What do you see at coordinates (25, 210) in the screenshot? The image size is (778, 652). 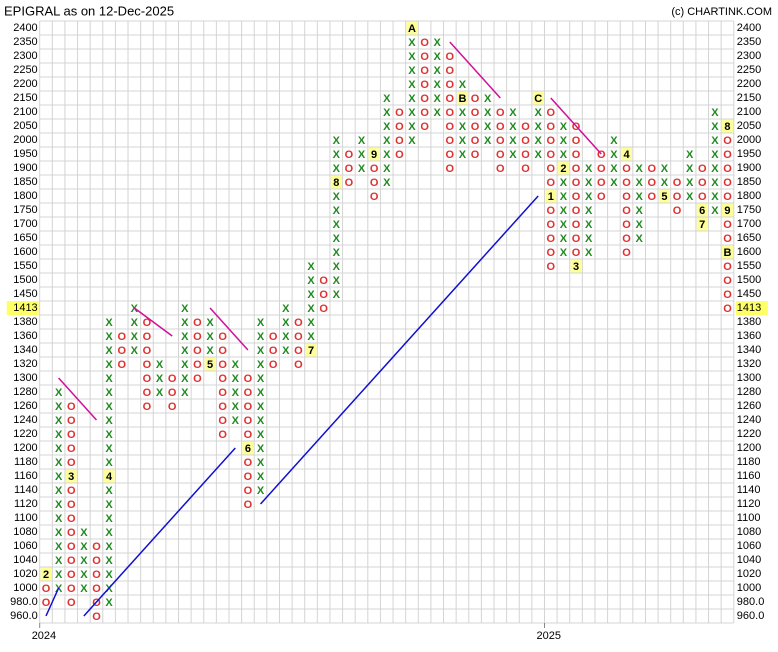 I see `y-tick-label: 1750` at bounding box center [25, 210].